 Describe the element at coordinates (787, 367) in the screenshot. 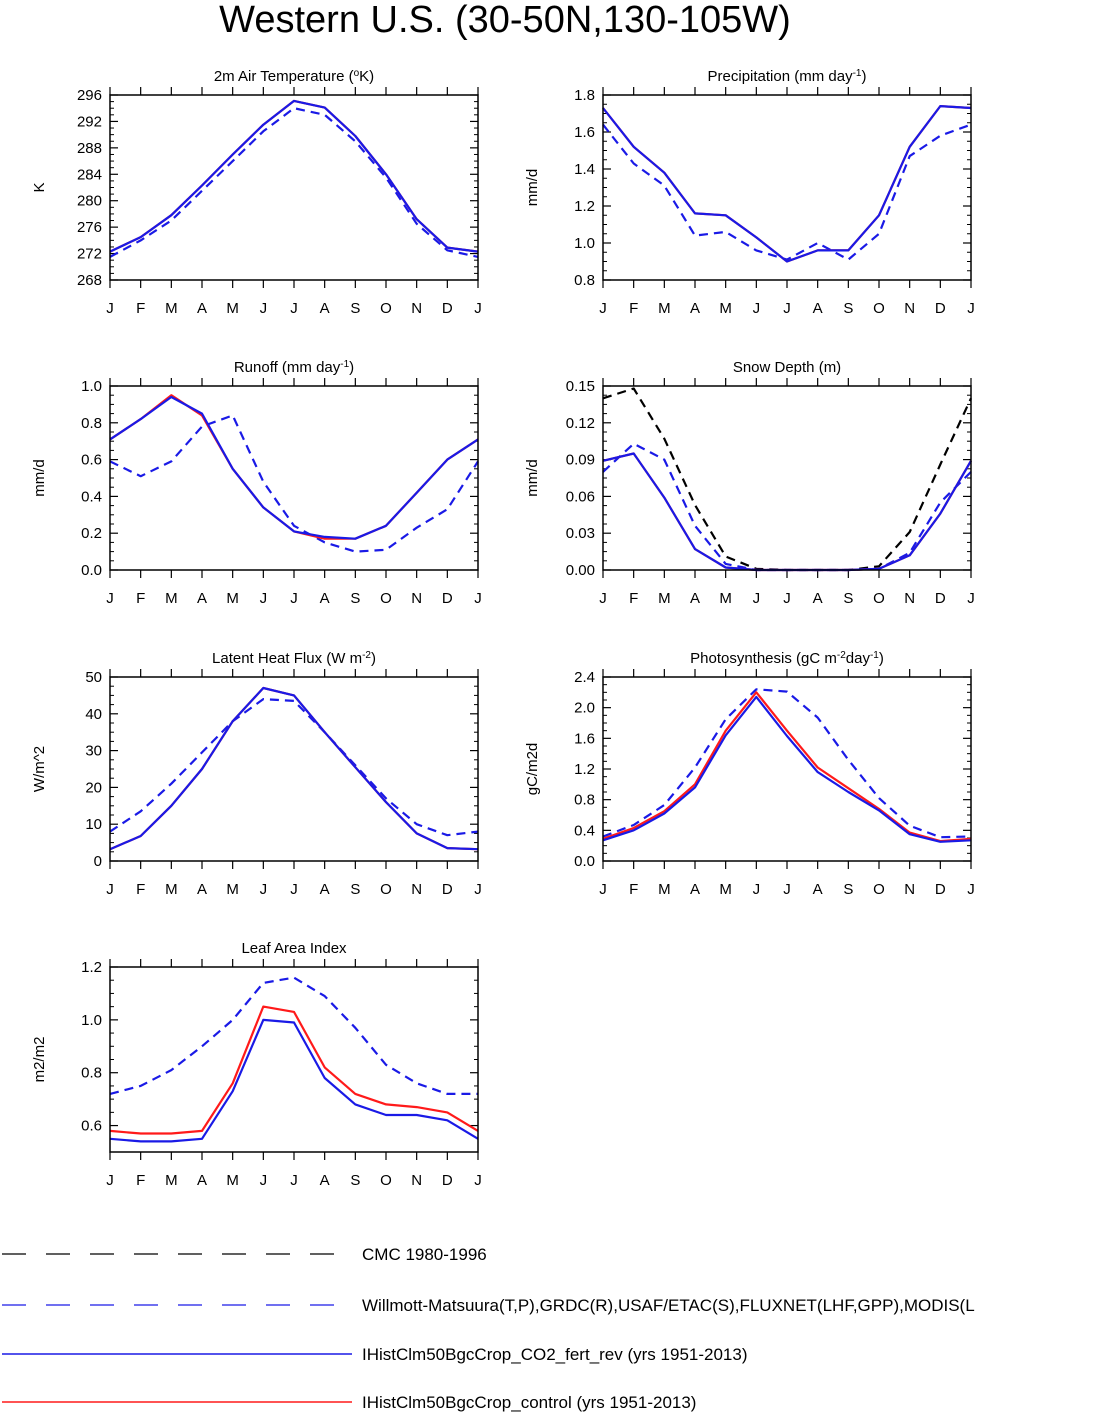

I see `panel-title: Snow Depth (m)` at that location.